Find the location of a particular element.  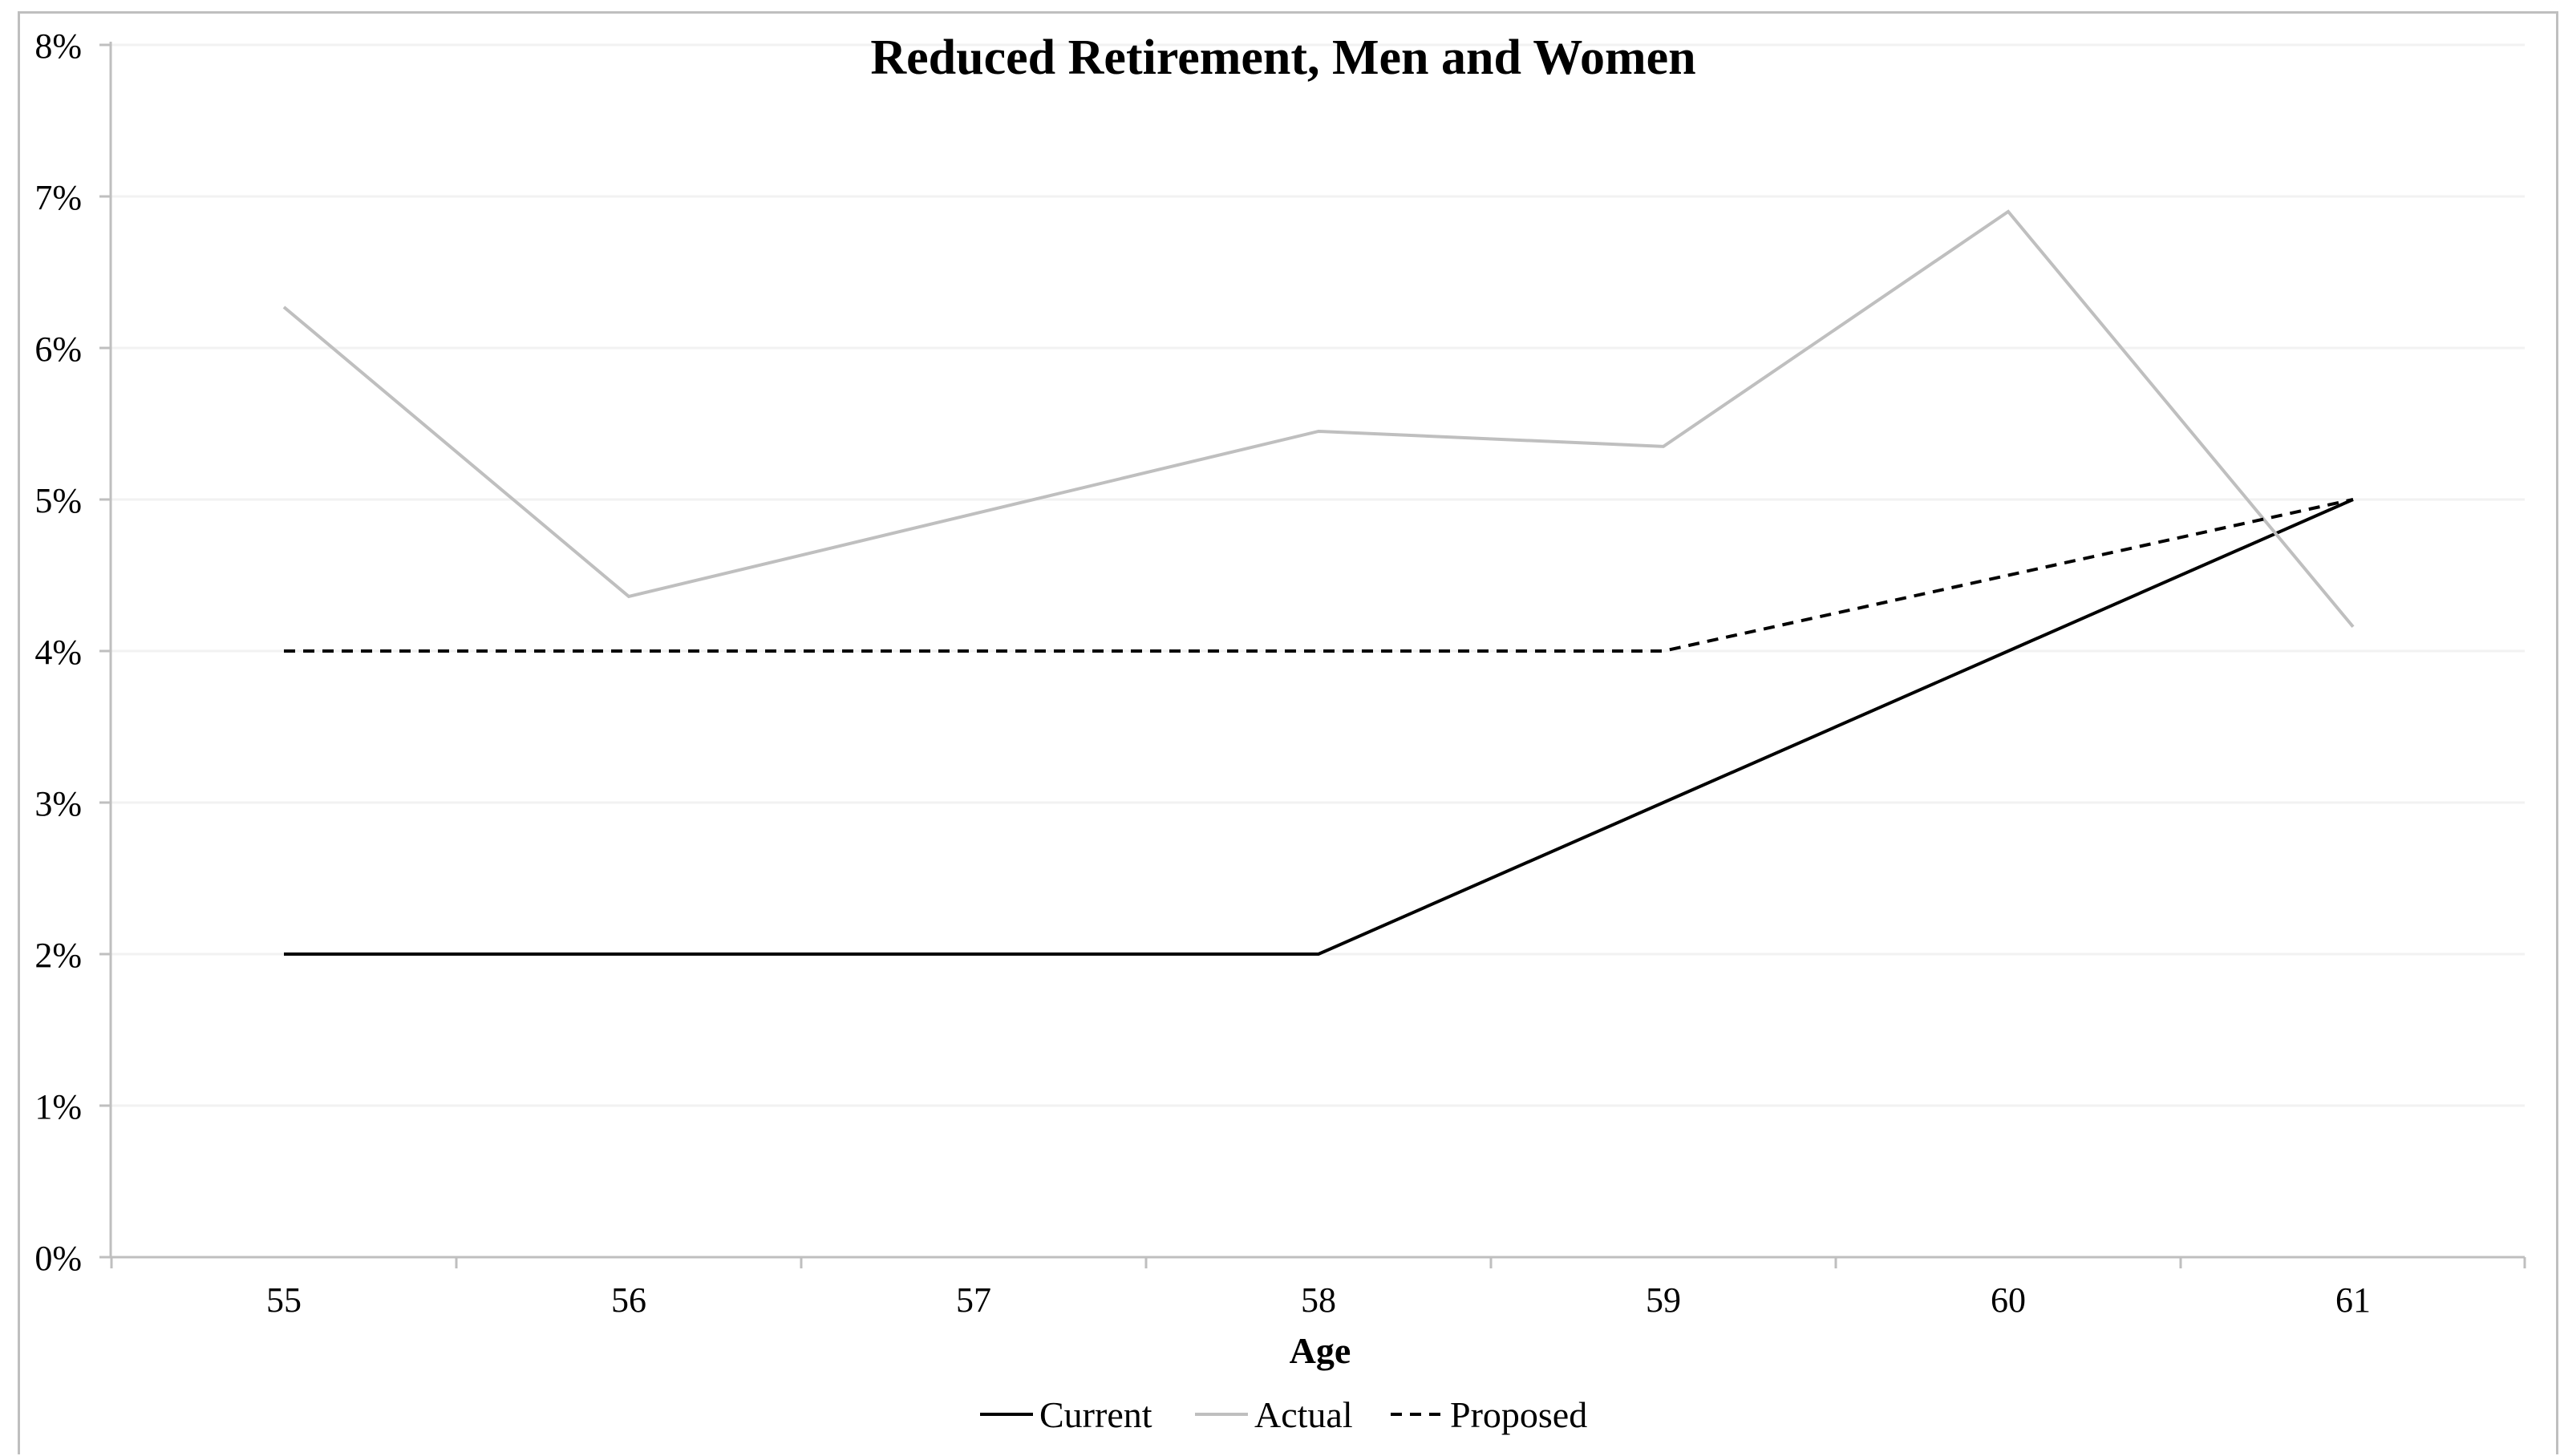

x-tick-label: 59 is located at coordinates (1663, 1300).